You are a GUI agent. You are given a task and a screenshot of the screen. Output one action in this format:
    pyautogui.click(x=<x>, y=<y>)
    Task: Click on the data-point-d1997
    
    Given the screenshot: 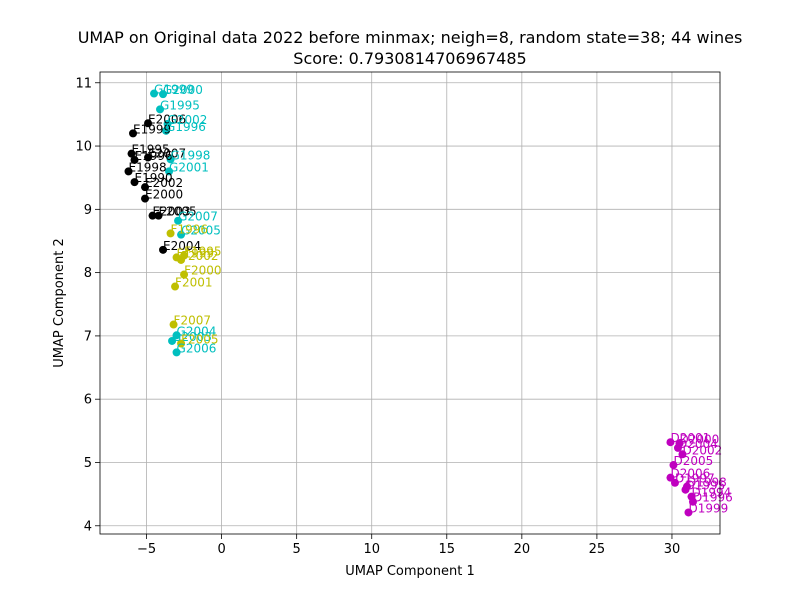 What is the action you would take?
    pyautogui.click(x=674, y=482)
    